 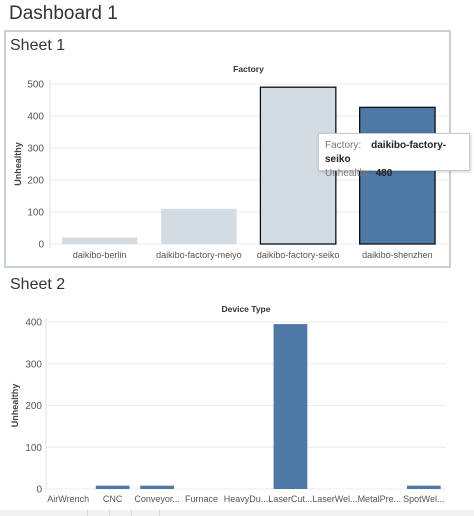 I want to click on tooltip-unhealthy-key: Unhealthy:, so click(x=349, y=173).